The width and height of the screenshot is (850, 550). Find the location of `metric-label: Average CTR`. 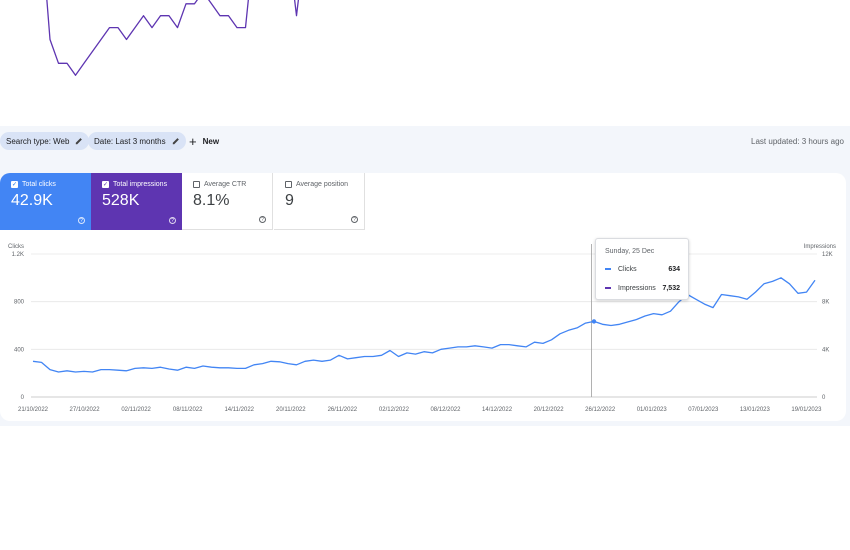

metric-label: Average CTR is located at coordinates (225, 184).